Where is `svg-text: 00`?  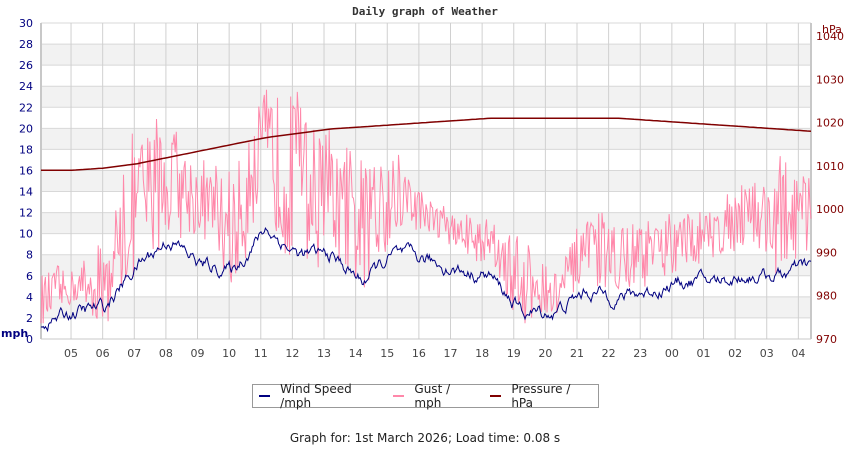
svg-text: 00 is located at coordinates (672, 353).